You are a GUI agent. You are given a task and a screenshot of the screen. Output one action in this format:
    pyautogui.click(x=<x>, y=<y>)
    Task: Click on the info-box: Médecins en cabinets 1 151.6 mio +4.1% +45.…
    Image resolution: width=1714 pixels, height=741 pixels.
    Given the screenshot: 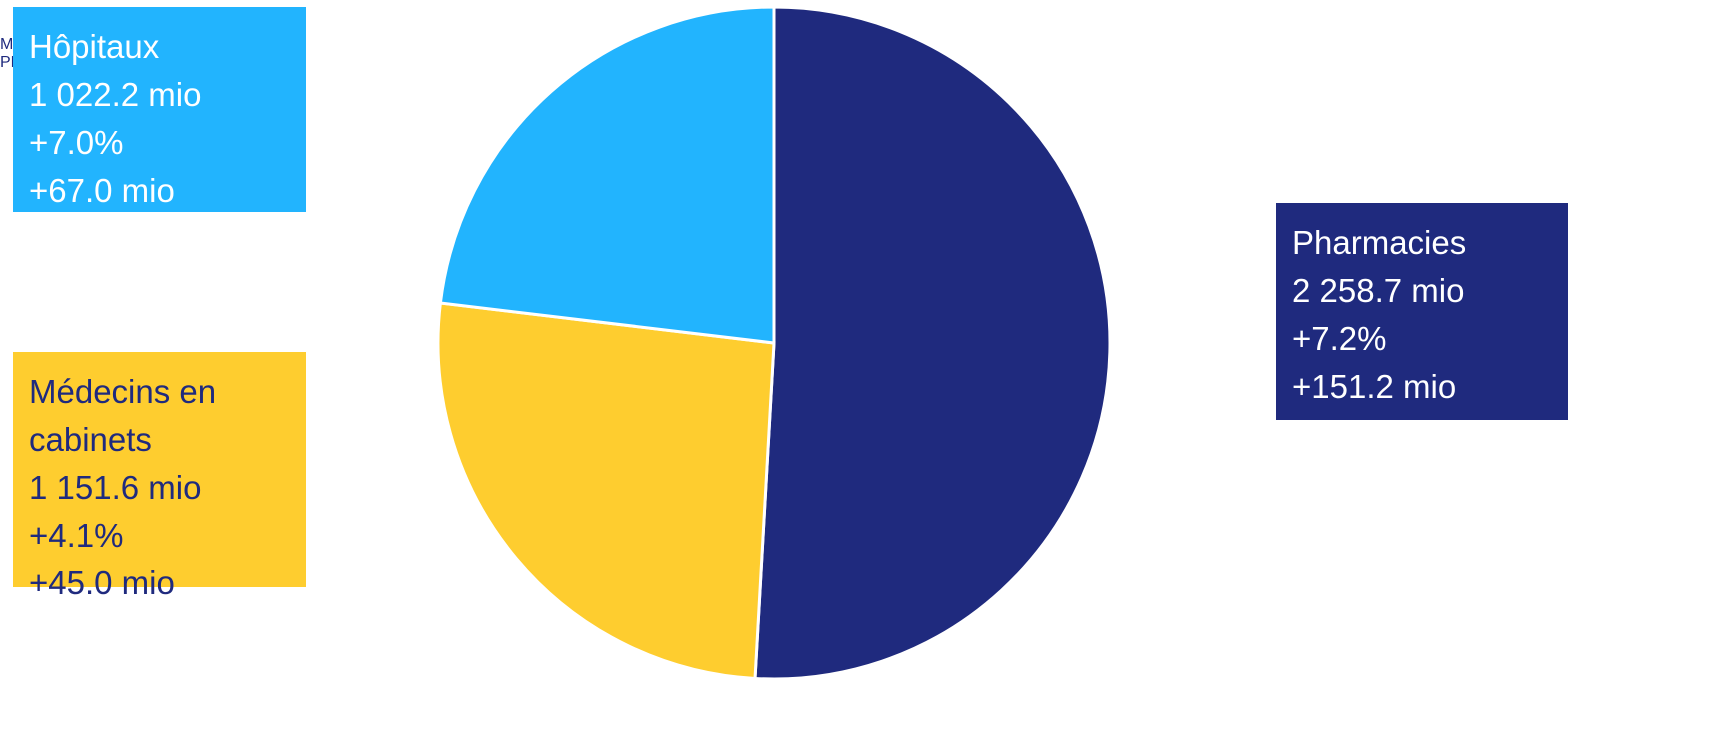 What is the action you would take?
    pyautogui.click(x=159, y=476)
    